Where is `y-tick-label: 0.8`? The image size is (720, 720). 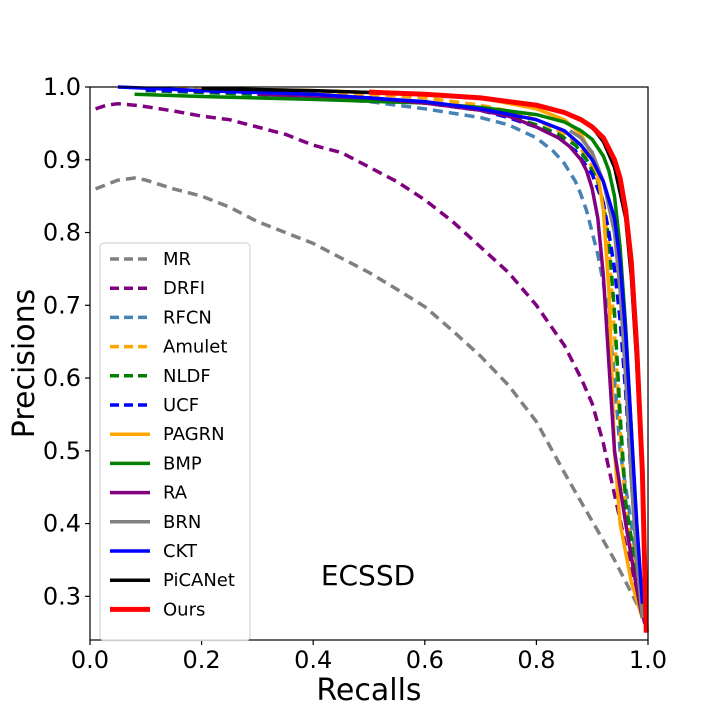
y-tick-label: 0.8 is located at coordinates (62, 233).